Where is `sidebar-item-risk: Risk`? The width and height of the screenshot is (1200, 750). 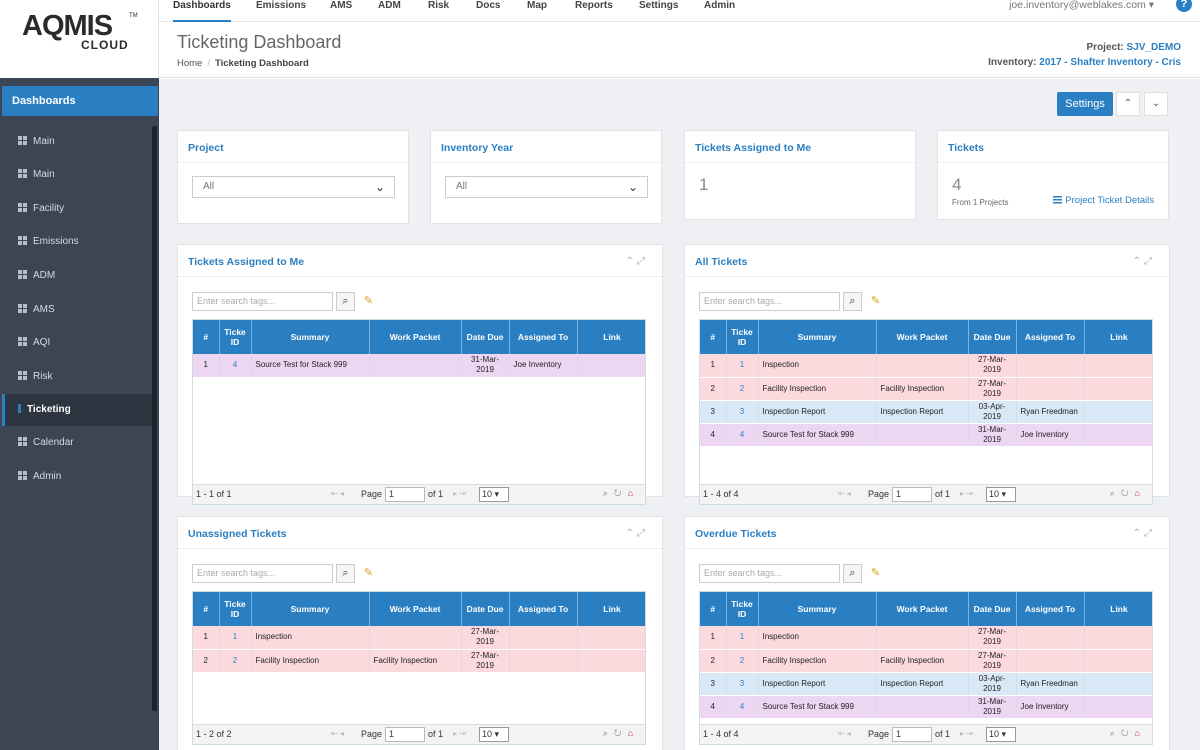 sidebar-item-risk: Risk is located at coordinates (78, 377).